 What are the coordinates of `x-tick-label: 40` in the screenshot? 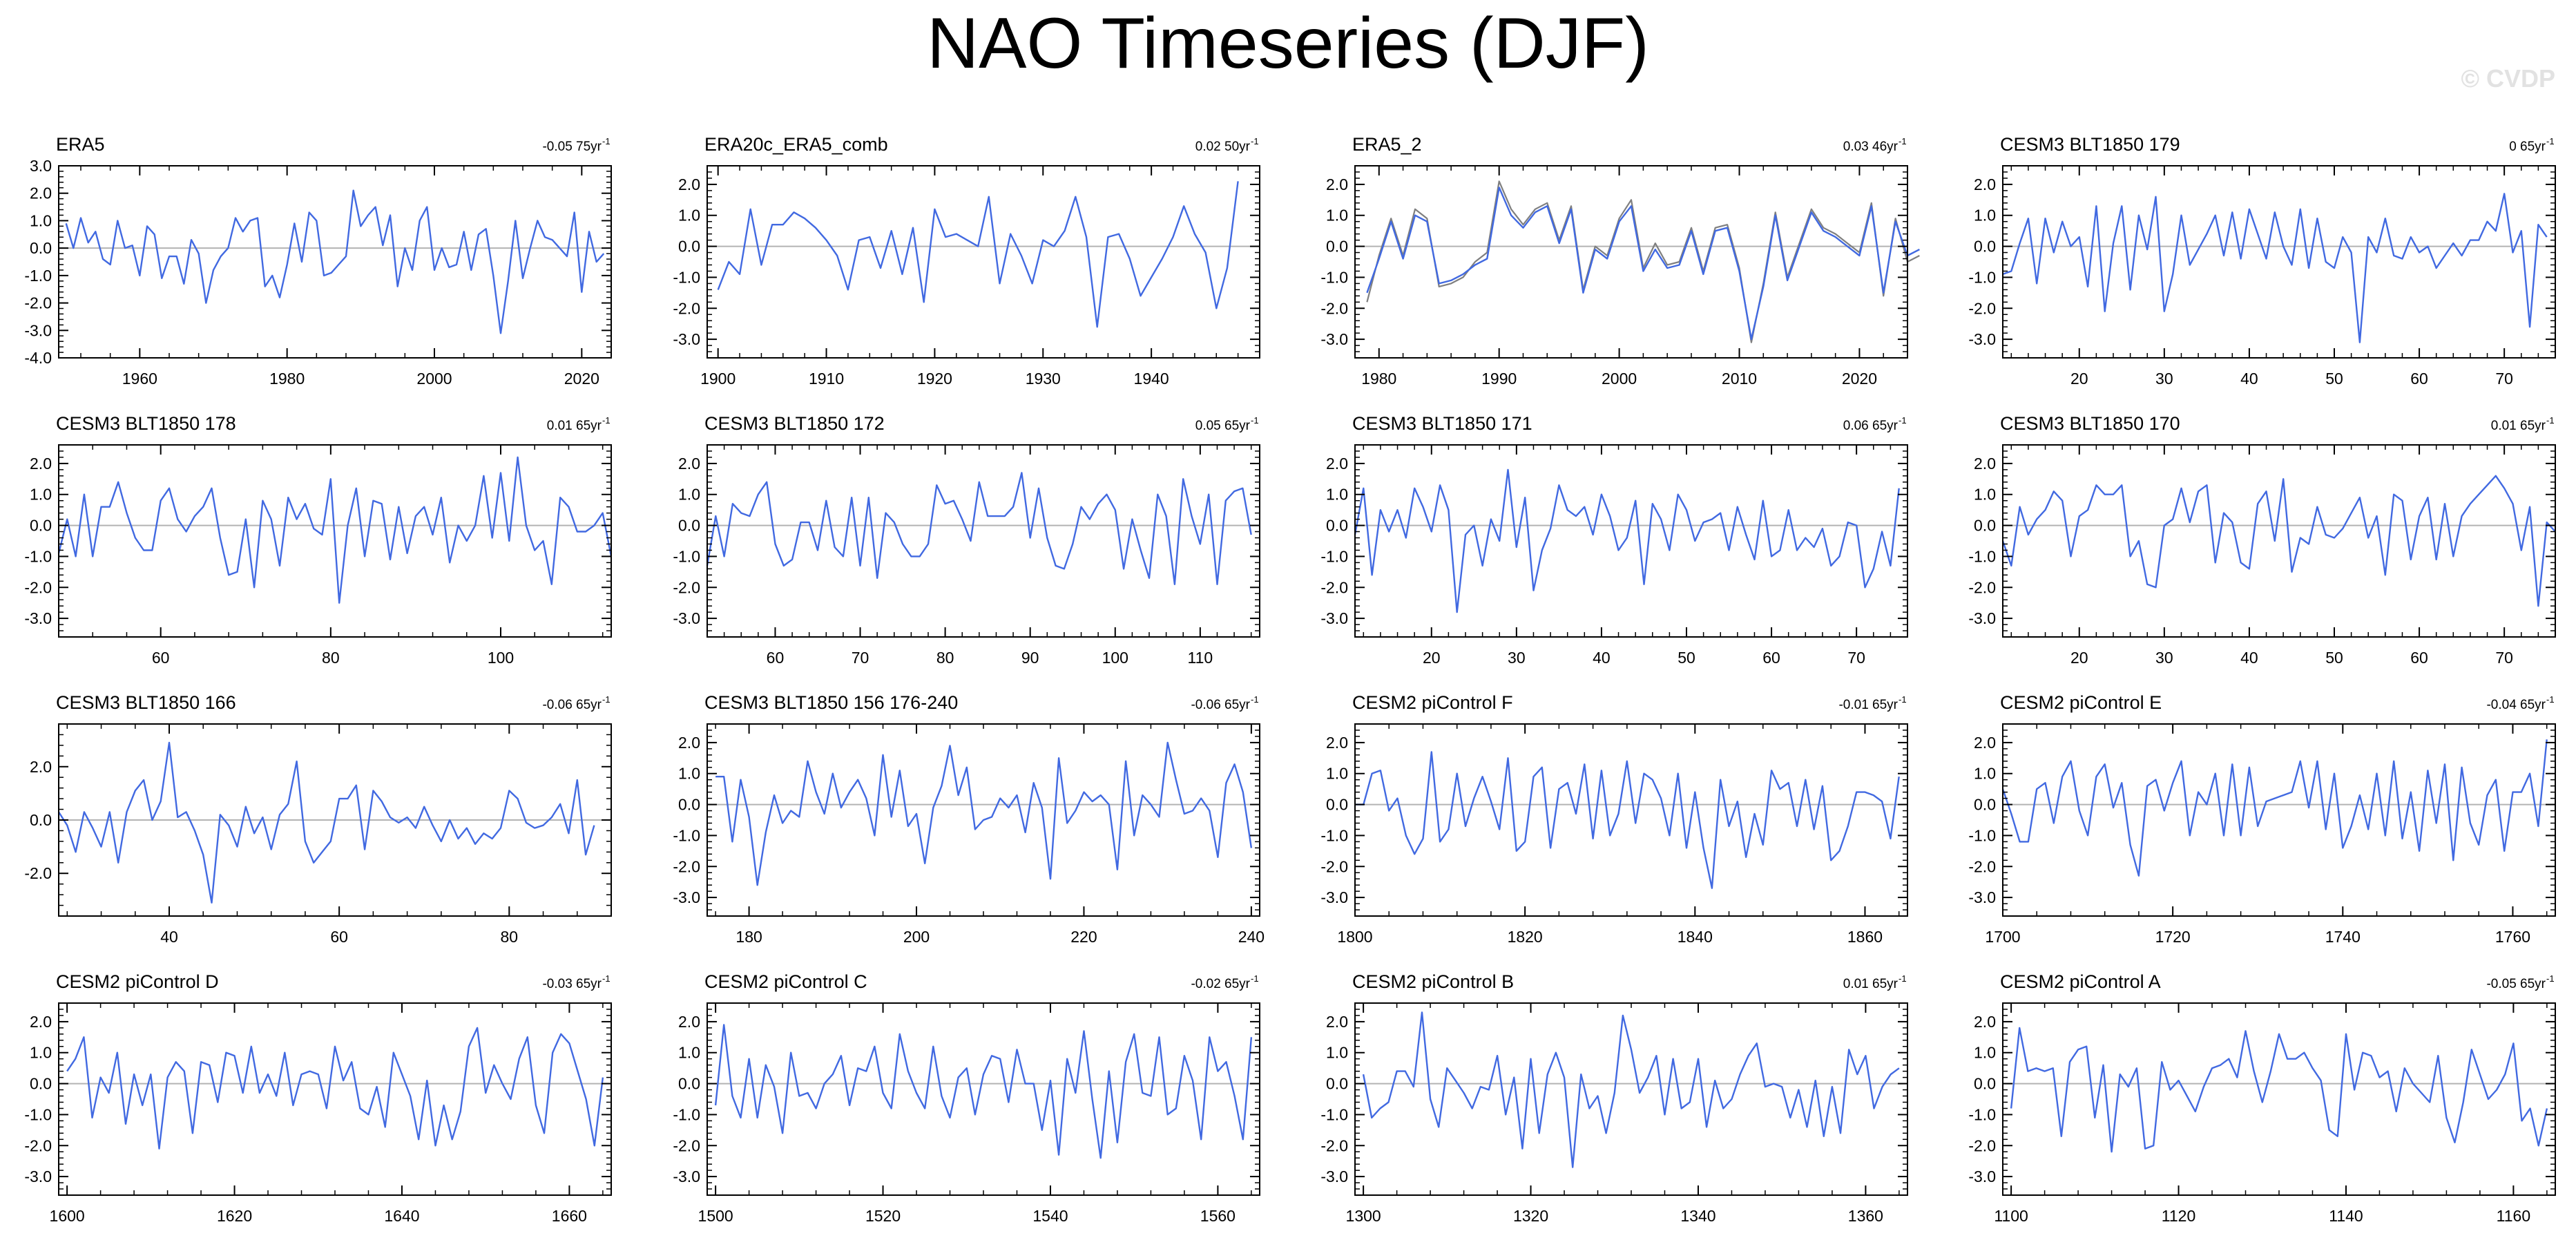 It's located at (169, 937).